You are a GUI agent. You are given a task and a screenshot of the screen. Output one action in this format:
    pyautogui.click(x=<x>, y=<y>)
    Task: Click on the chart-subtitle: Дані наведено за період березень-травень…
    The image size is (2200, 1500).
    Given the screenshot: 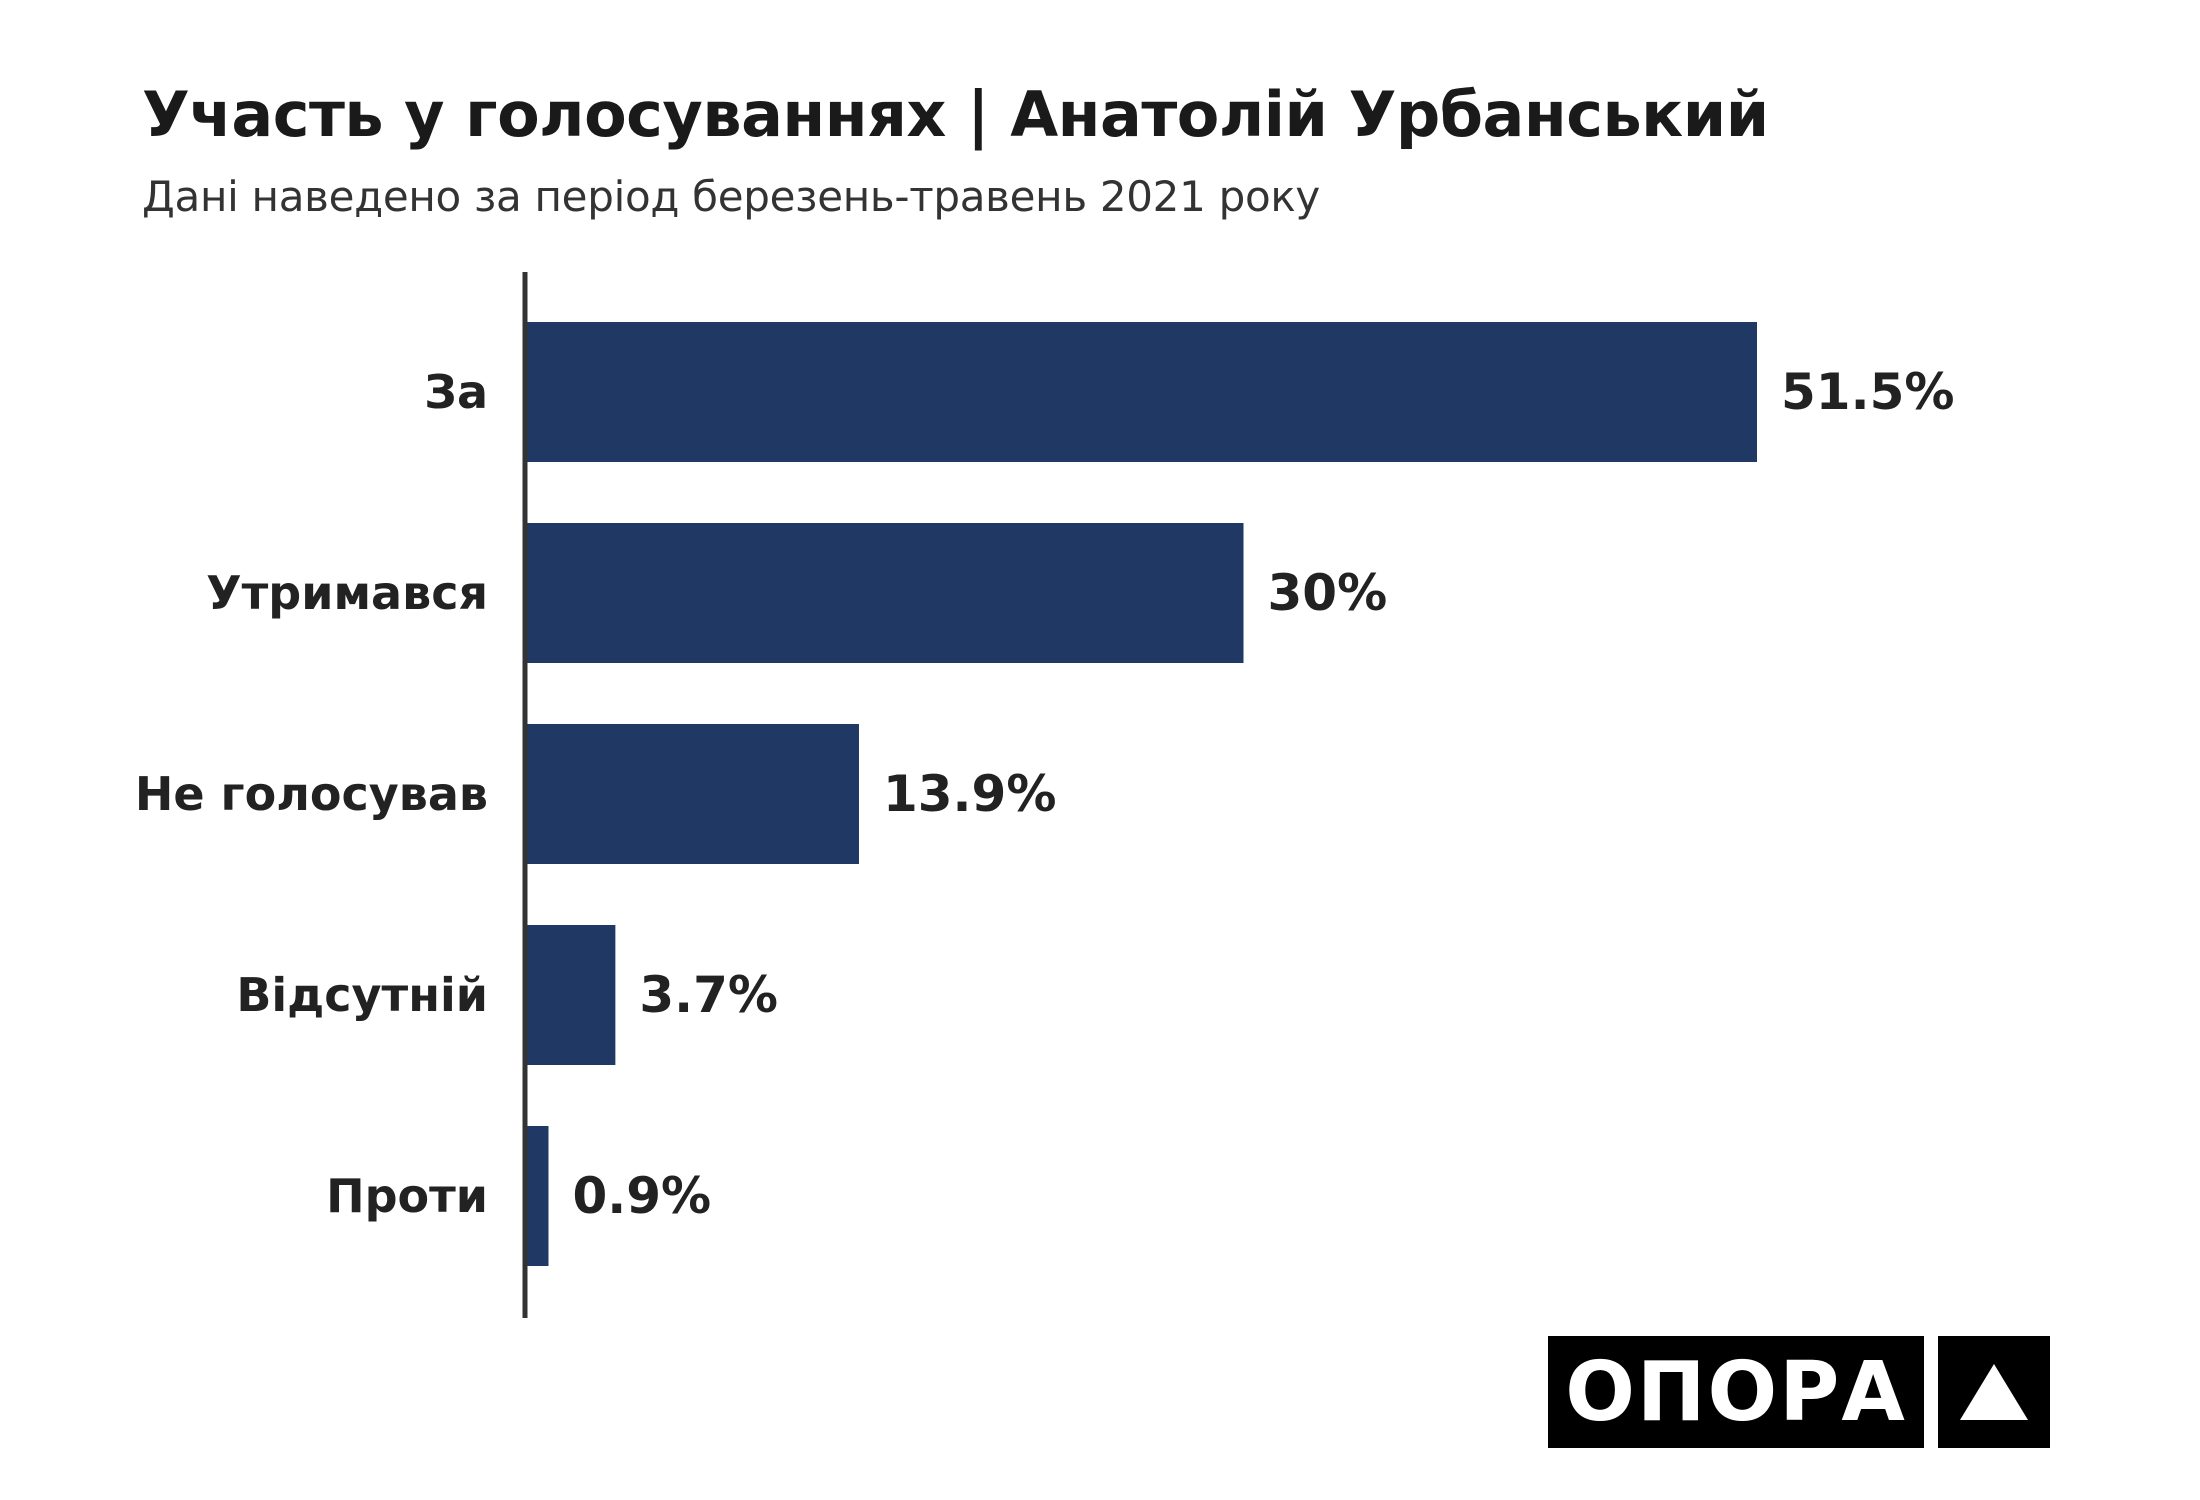 What is the action you would take?
    pyautogui.click(x=731, y=196)
    